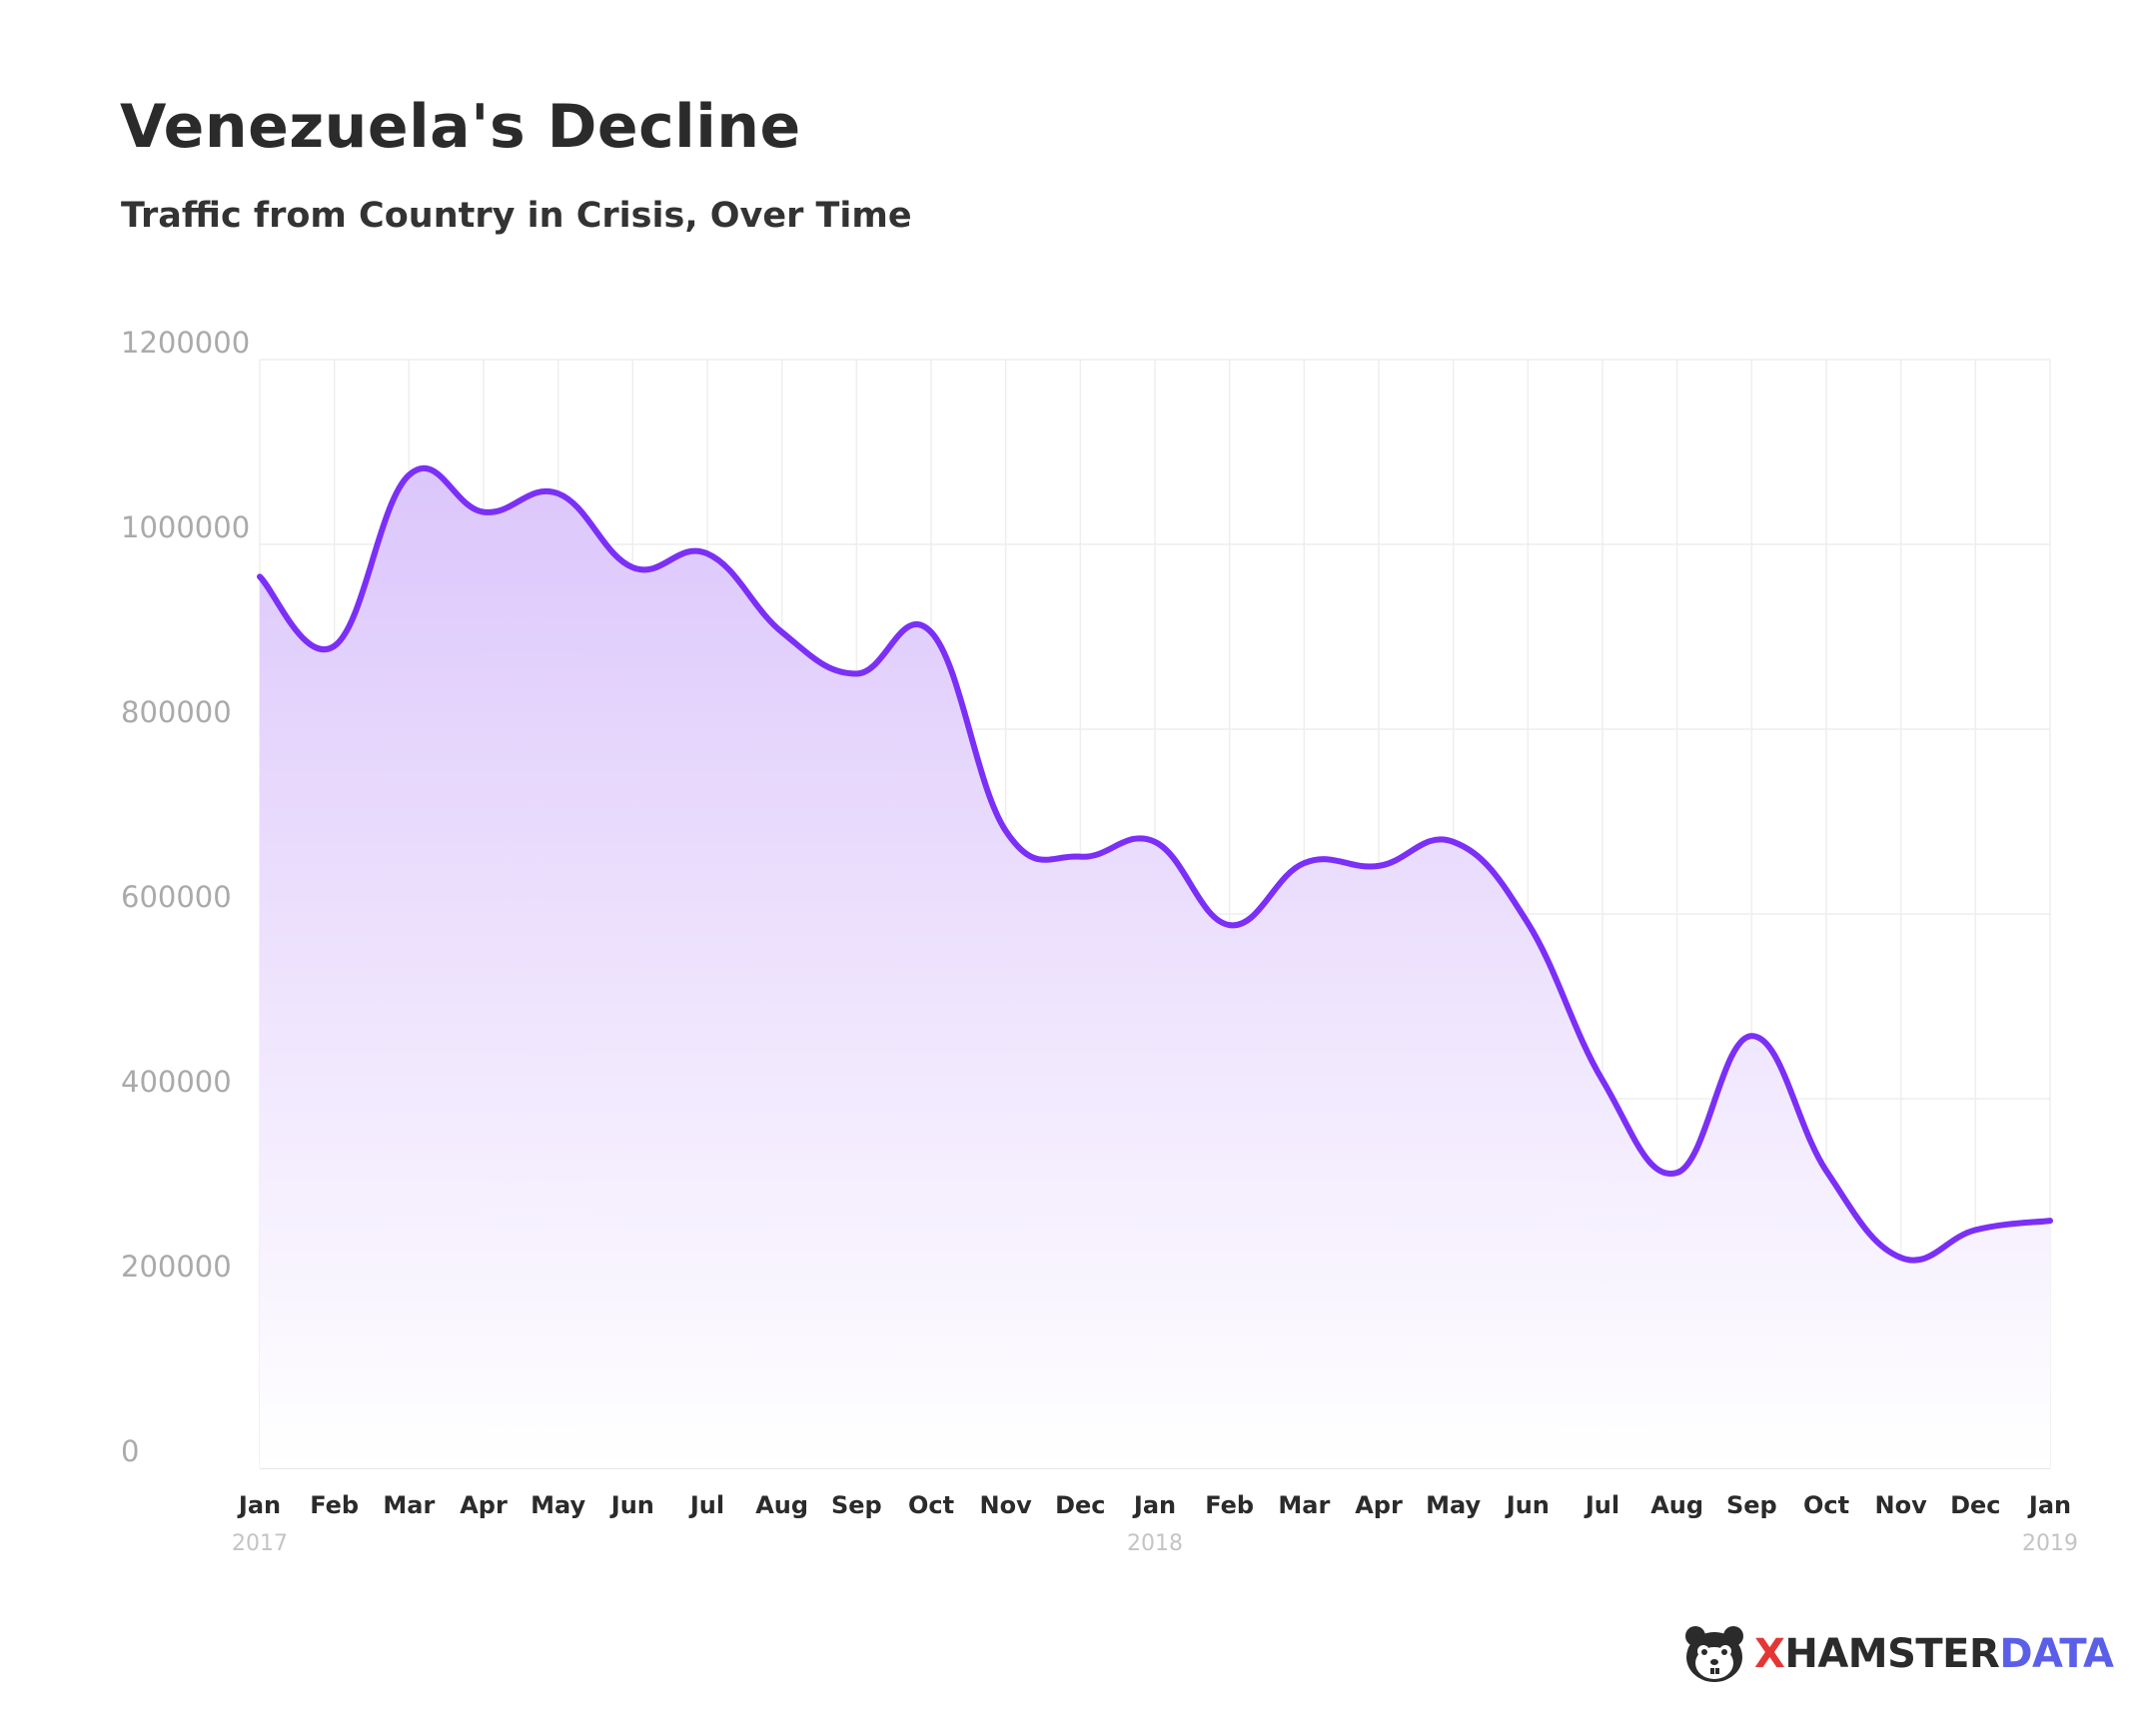 This screenshot has width=2138, height=1736. I want to click on year-label: 2017, so click(260, 1543).